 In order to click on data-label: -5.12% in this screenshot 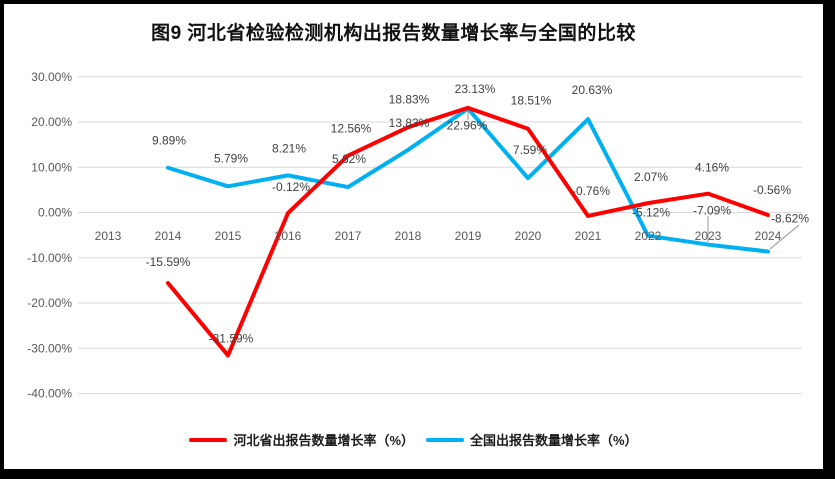, I will do `click(651, 213)`.